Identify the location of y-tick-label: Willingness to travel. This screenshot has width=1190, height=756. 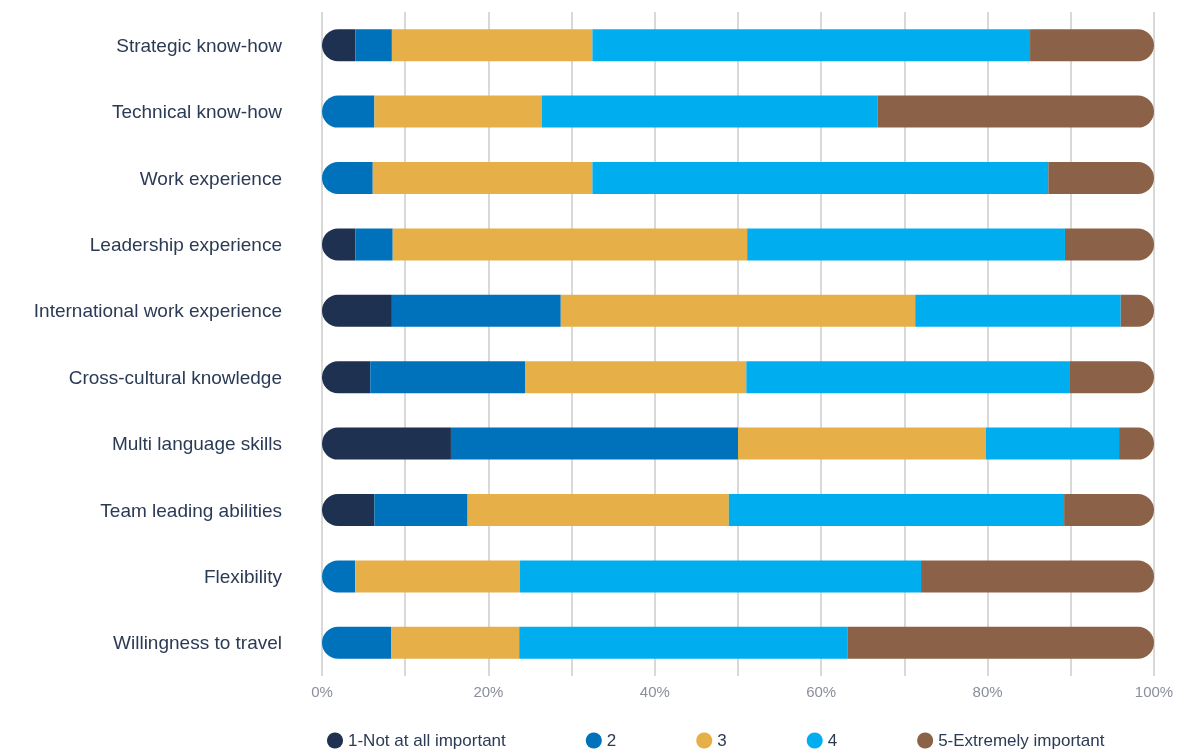
(197, 643).